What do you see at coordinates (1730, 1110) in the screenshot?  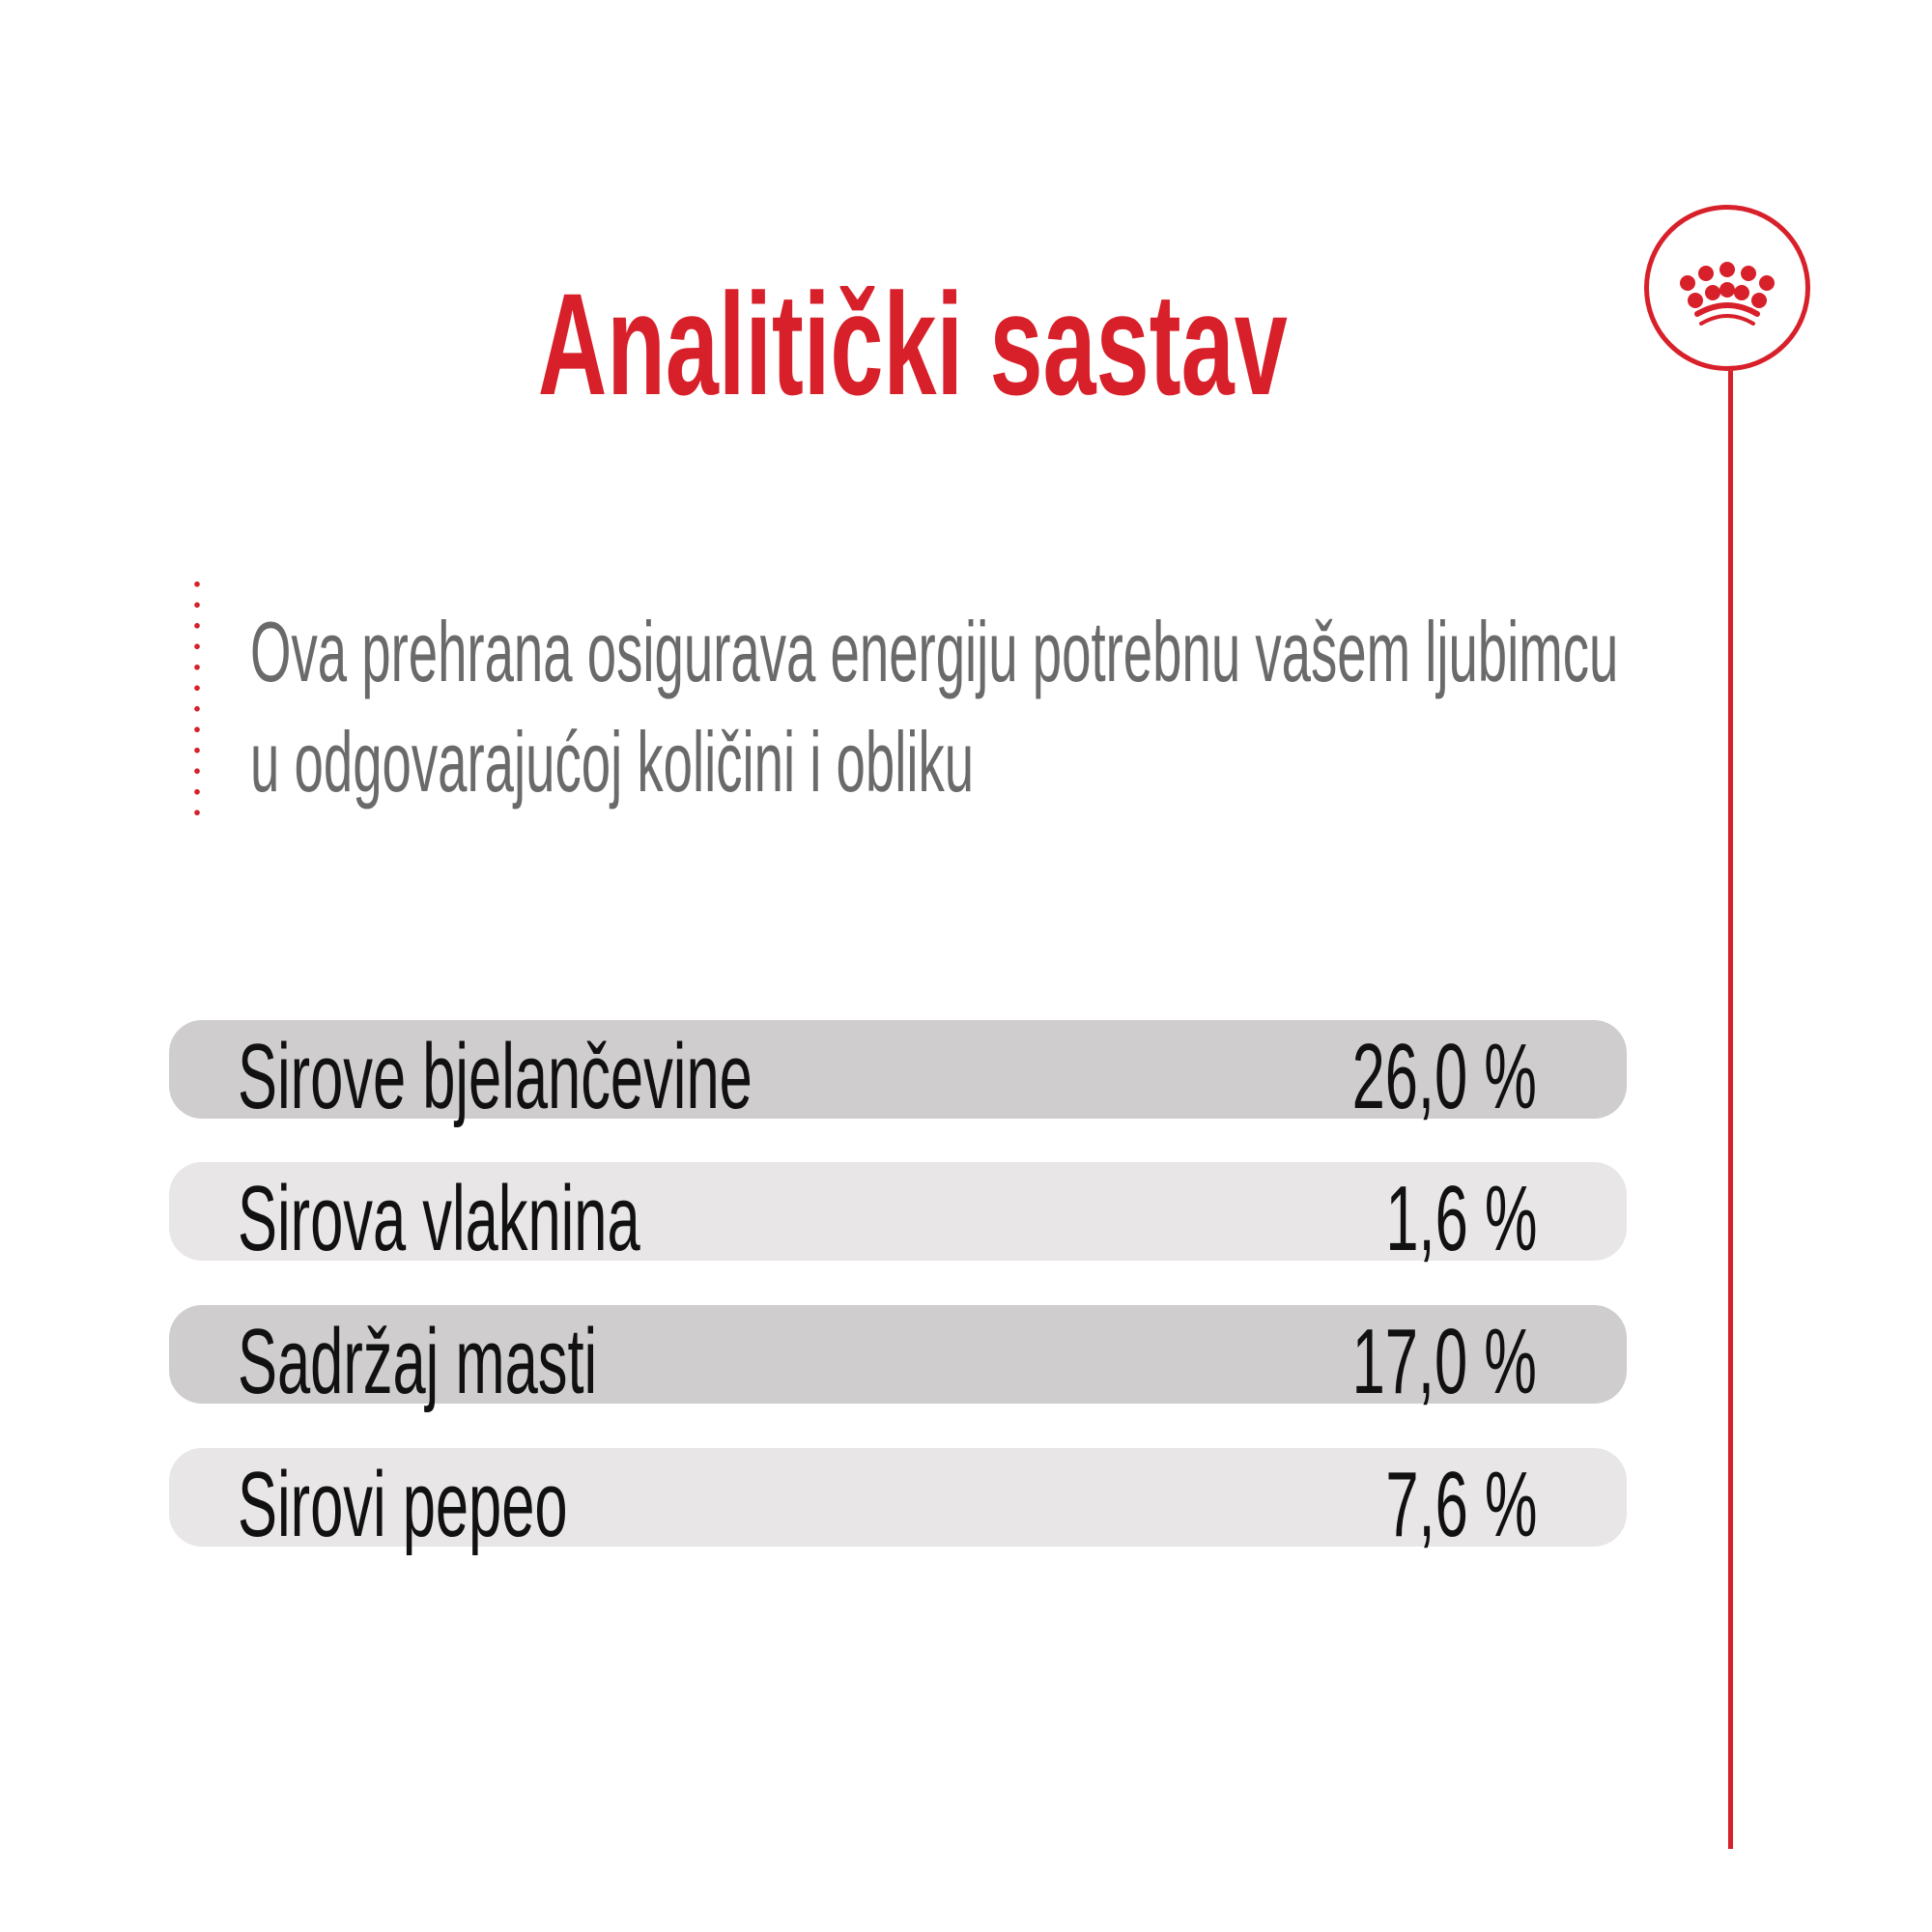 I see `decorative-vertical-line` at bounding box center [1730, 1110].